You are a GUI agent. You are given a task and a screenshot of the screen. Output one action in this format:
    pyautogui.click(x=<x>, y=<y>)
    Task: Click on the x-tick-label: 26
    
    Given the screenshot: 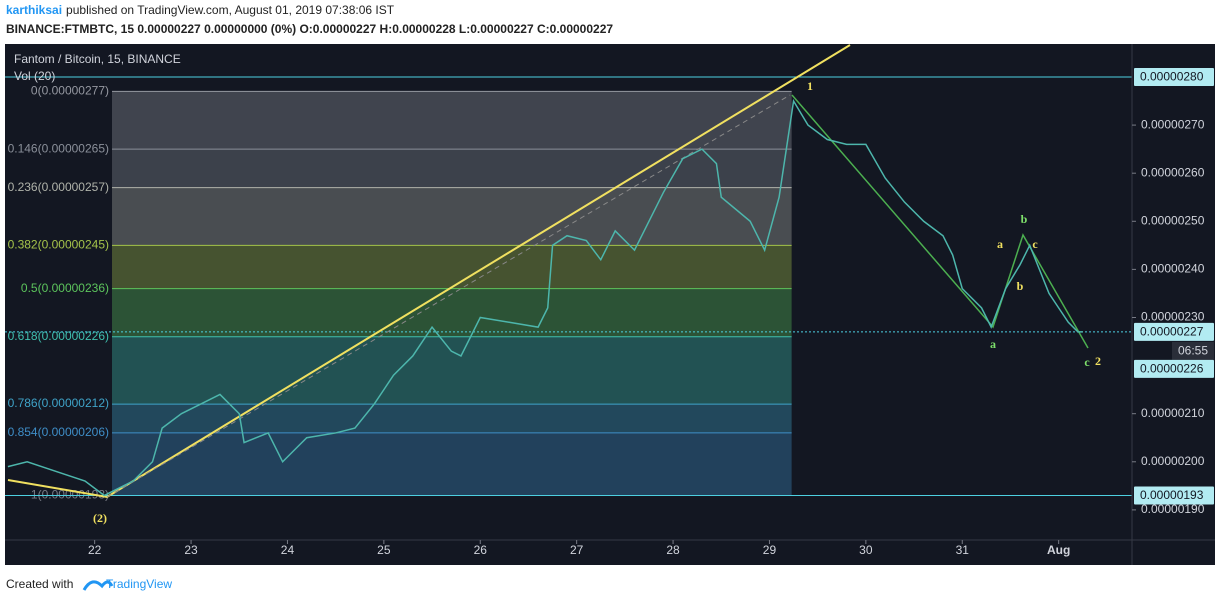 What is the action you would take?
    pyautogui.click(x=481, y=550)
    